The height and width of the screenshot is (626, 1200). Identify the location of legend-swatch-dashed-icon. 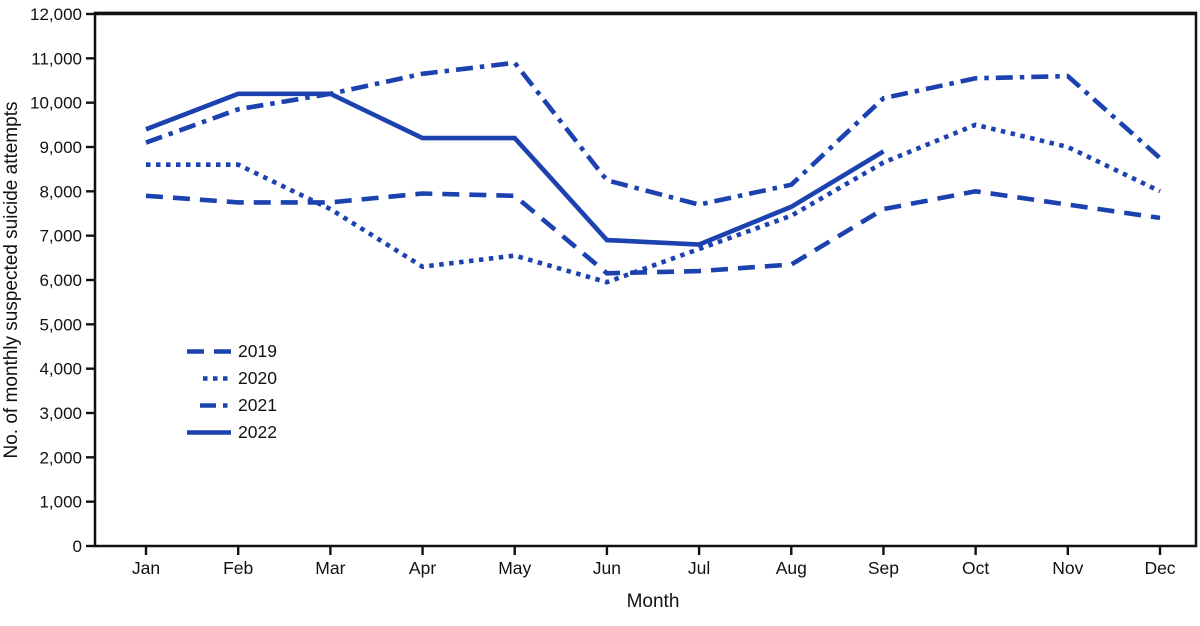
(194, 351).